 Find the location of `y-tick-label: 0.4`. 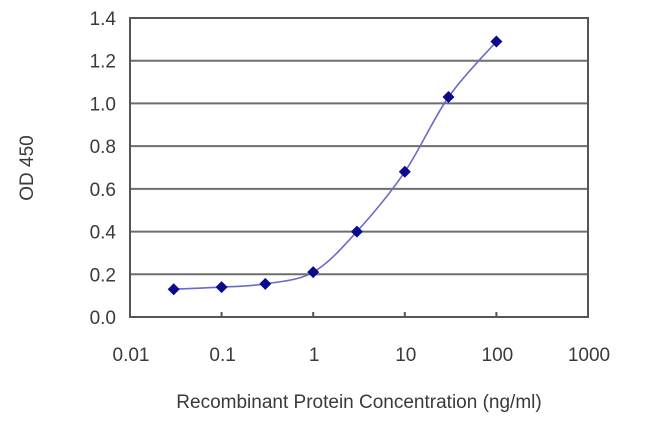

y-tick-label: 0.4 is located at coordinates (103, 233).